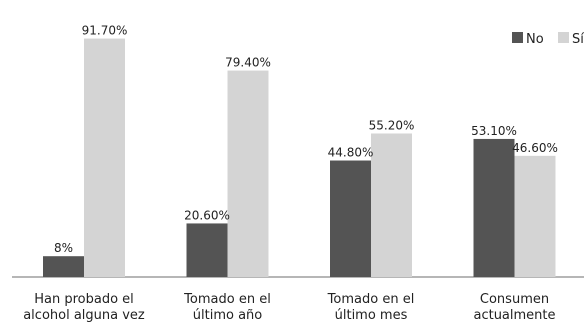 The width and height of the screenshot is (584, 329). What do you see at coordinates (371, 307) in the screenshot?
I see `category-label-3: Tomado en el último mes` at bounding box center [371, 307].